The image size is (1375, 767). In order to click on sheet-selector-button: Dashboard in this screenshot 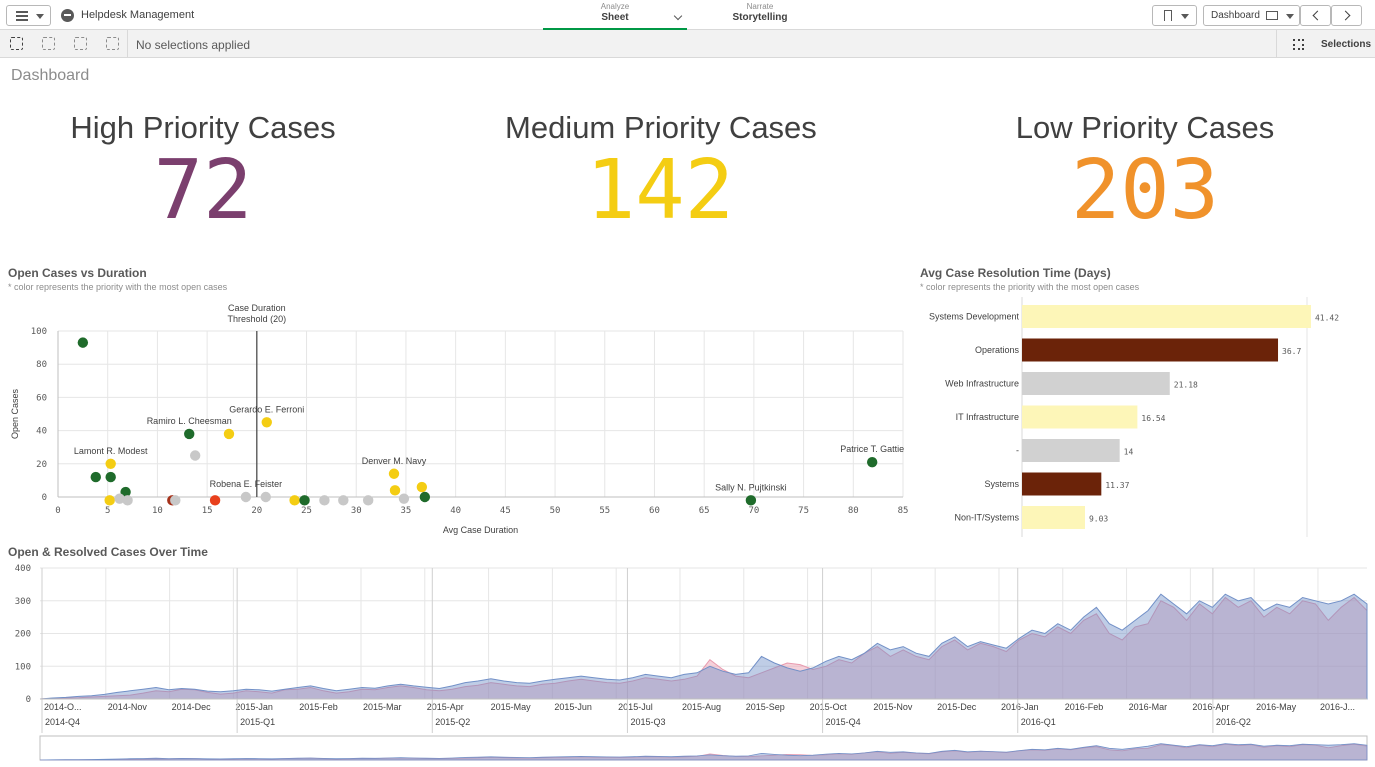, I will do `click(1251, 15)`.